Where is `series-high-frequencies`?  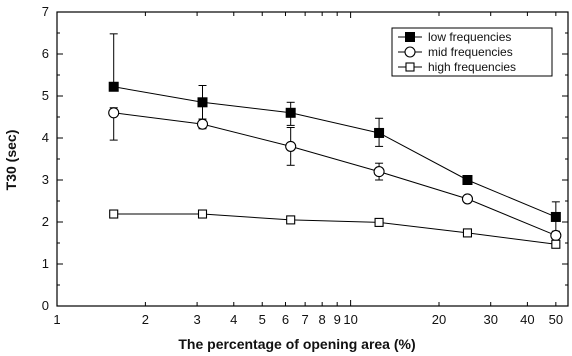
series-high-frequencies is located at coordinates (335, 229).